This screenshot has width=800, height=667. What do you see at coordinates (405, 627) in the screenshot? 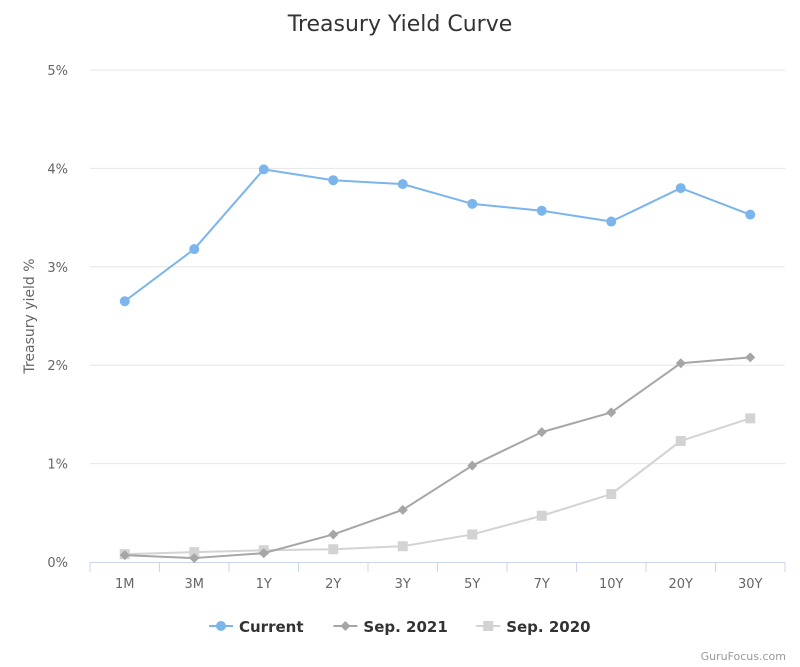
I see `legend-label: Sep. 2021` at bounding box center [405, 627].